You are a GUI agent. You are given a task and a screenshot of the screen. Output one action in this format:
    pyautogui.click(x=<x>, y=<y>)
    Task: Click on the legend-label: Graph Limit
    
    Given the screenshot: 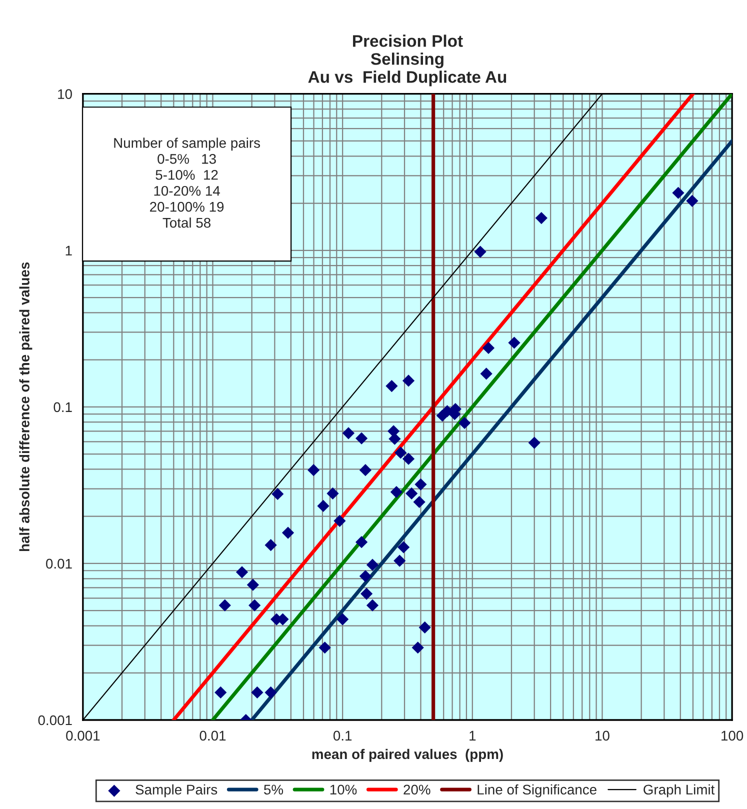 What is the action you would take?
    pyautogui.click(x=679, y=791)
    